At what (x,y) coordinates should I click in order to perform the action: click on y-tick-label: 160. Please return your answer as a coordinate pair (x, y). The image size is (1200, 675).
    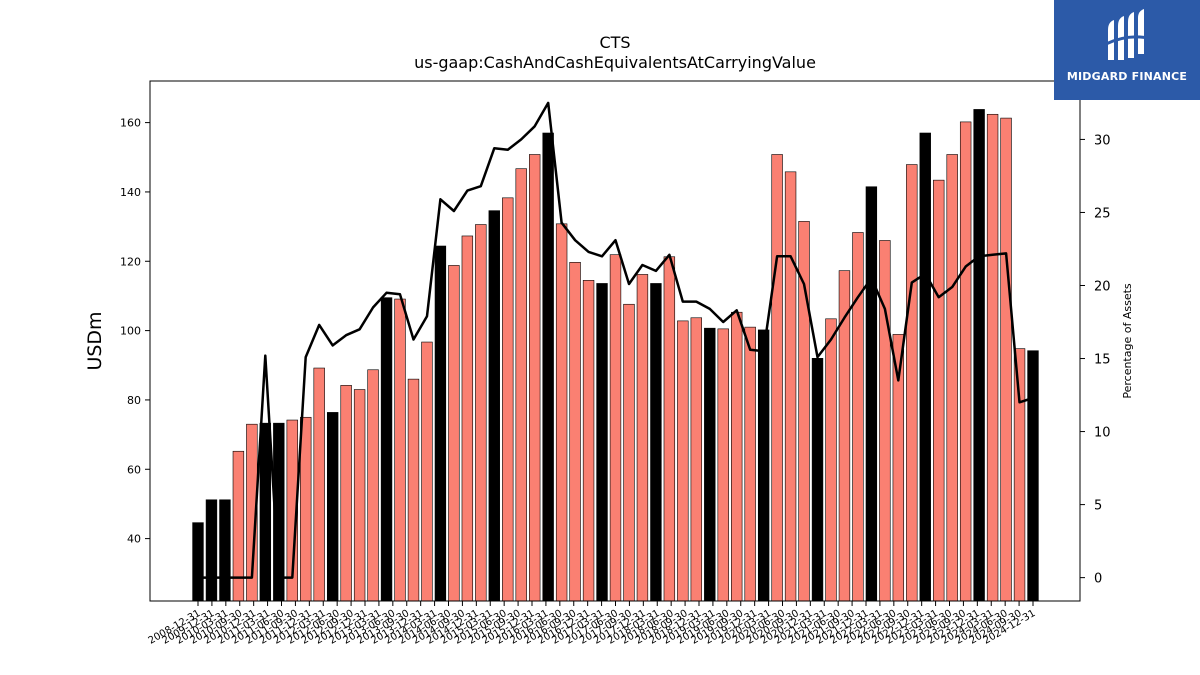
    Looking at the image, I should click on (130, 123).